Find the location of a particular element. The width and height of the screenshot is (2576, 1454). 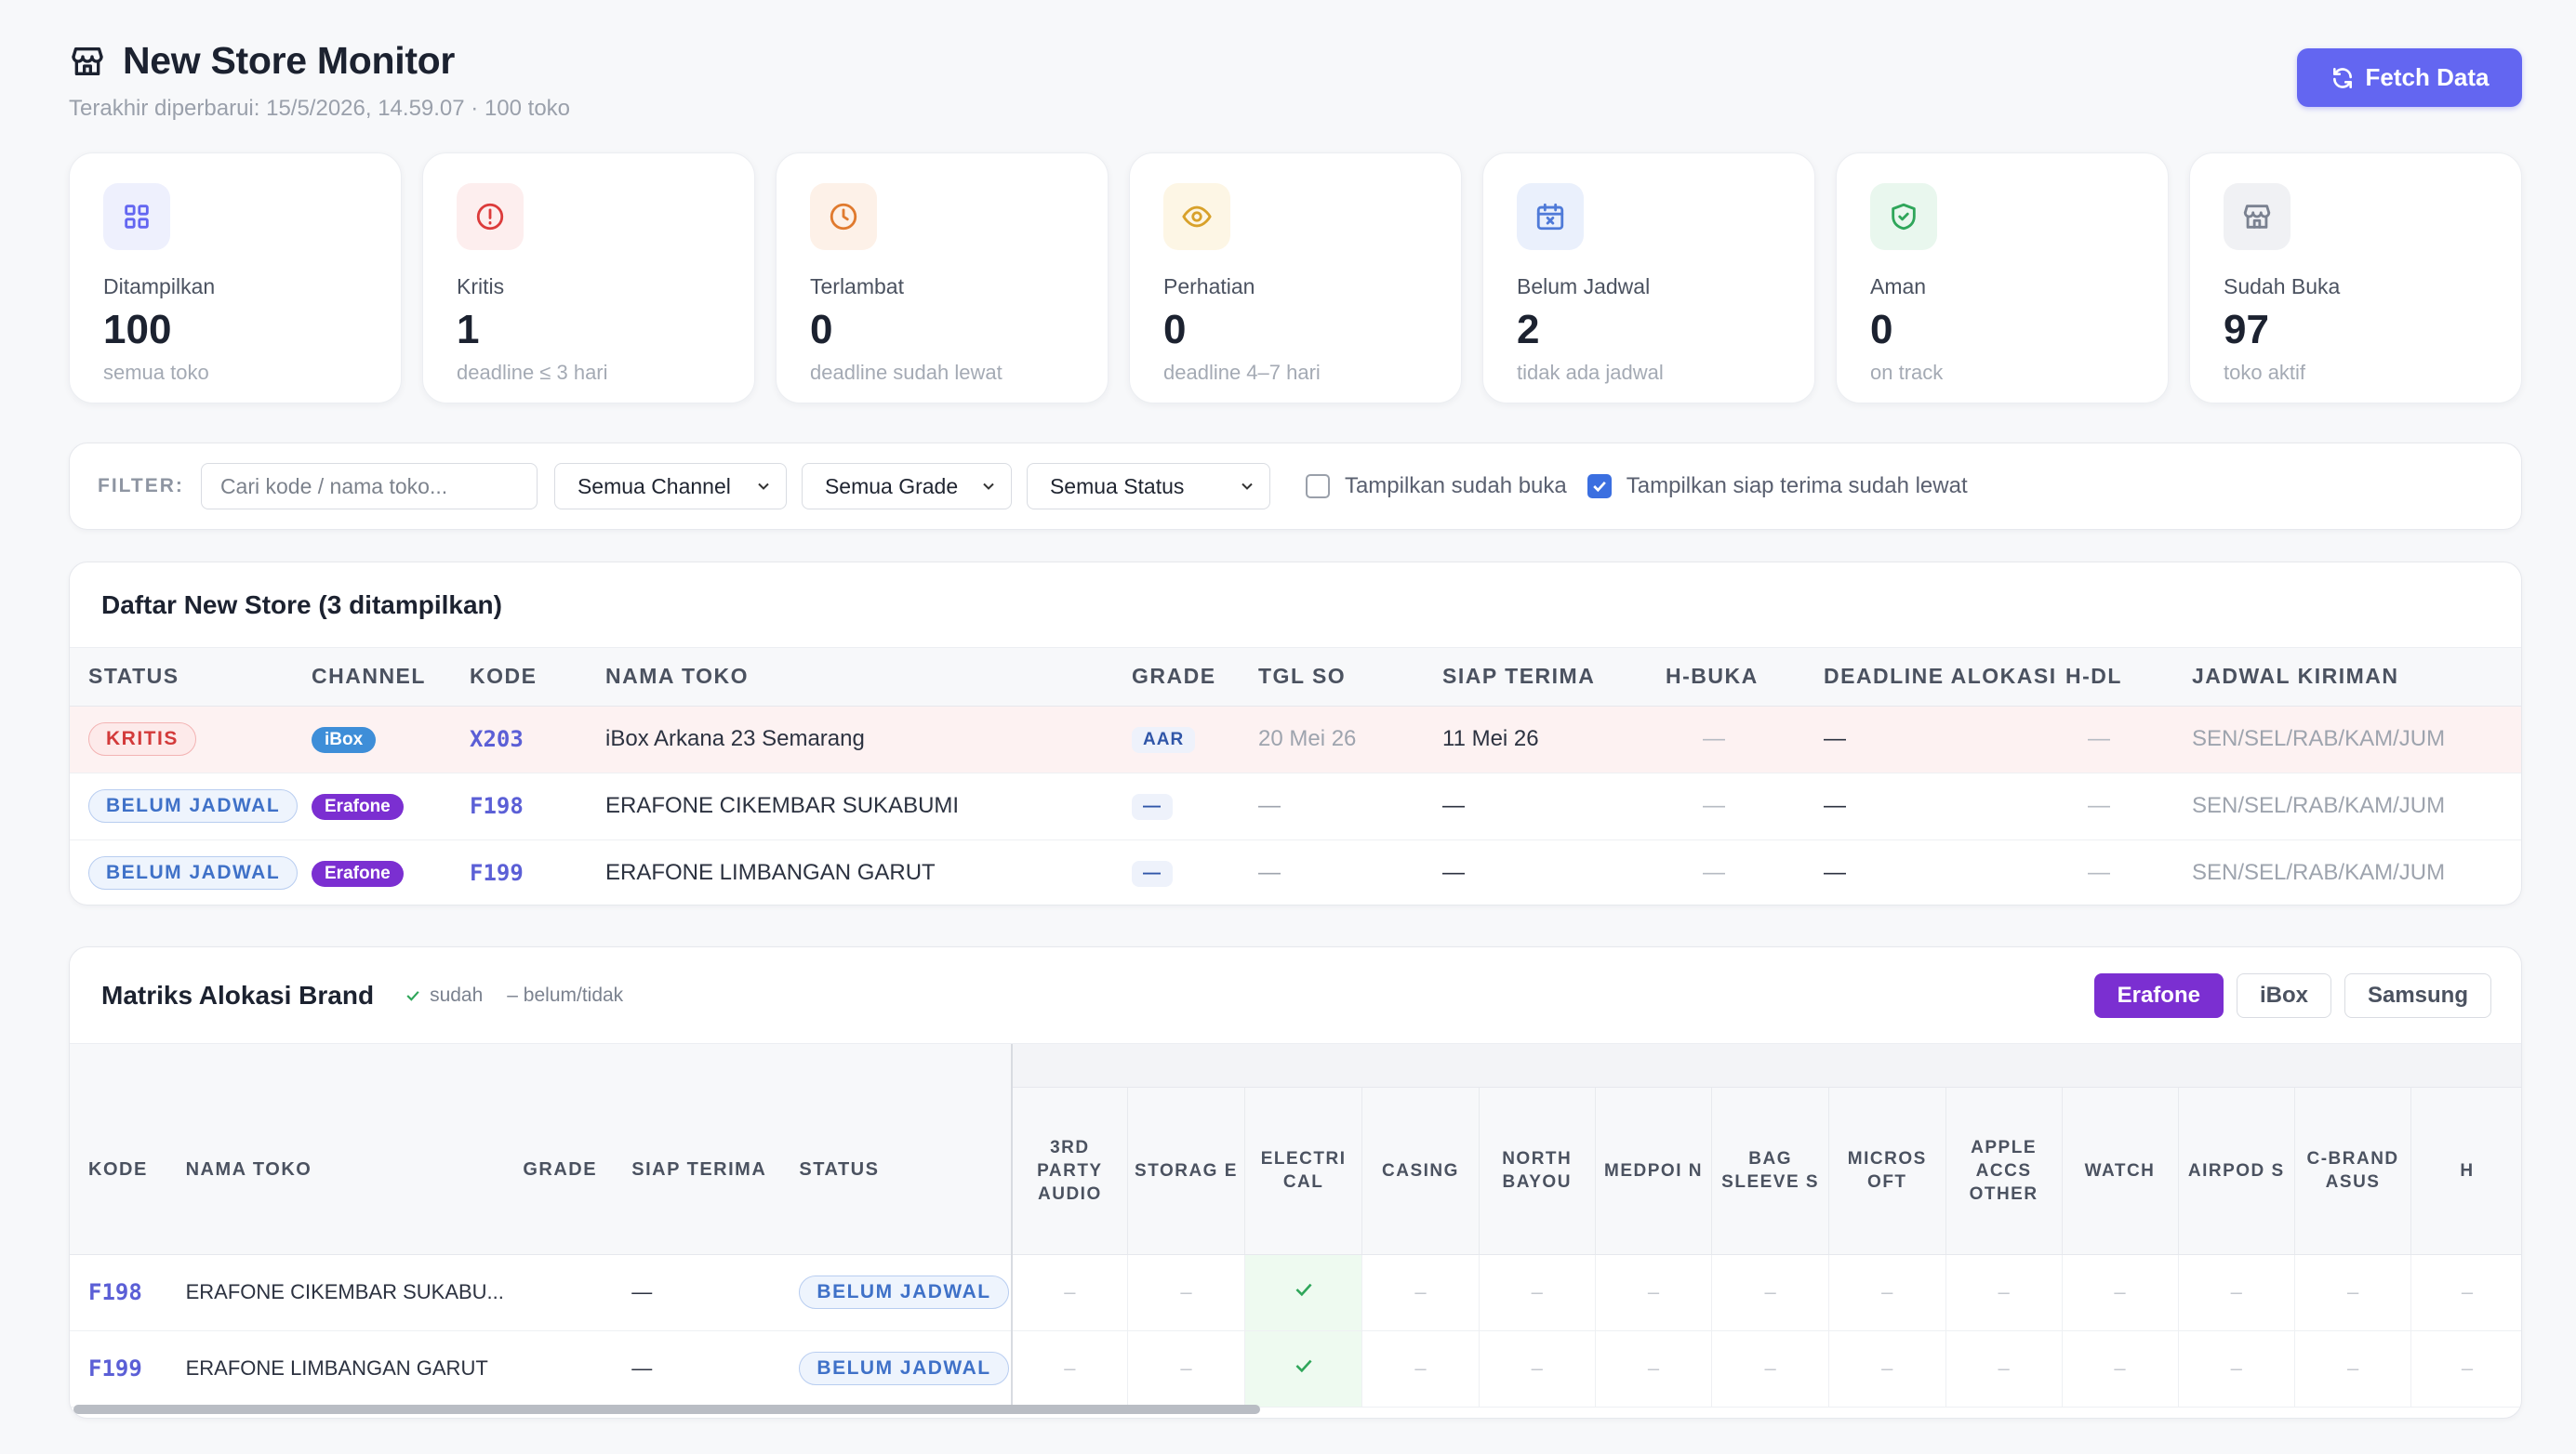

matrix-column-header: STATUS is located at coordinates (906, 1171).